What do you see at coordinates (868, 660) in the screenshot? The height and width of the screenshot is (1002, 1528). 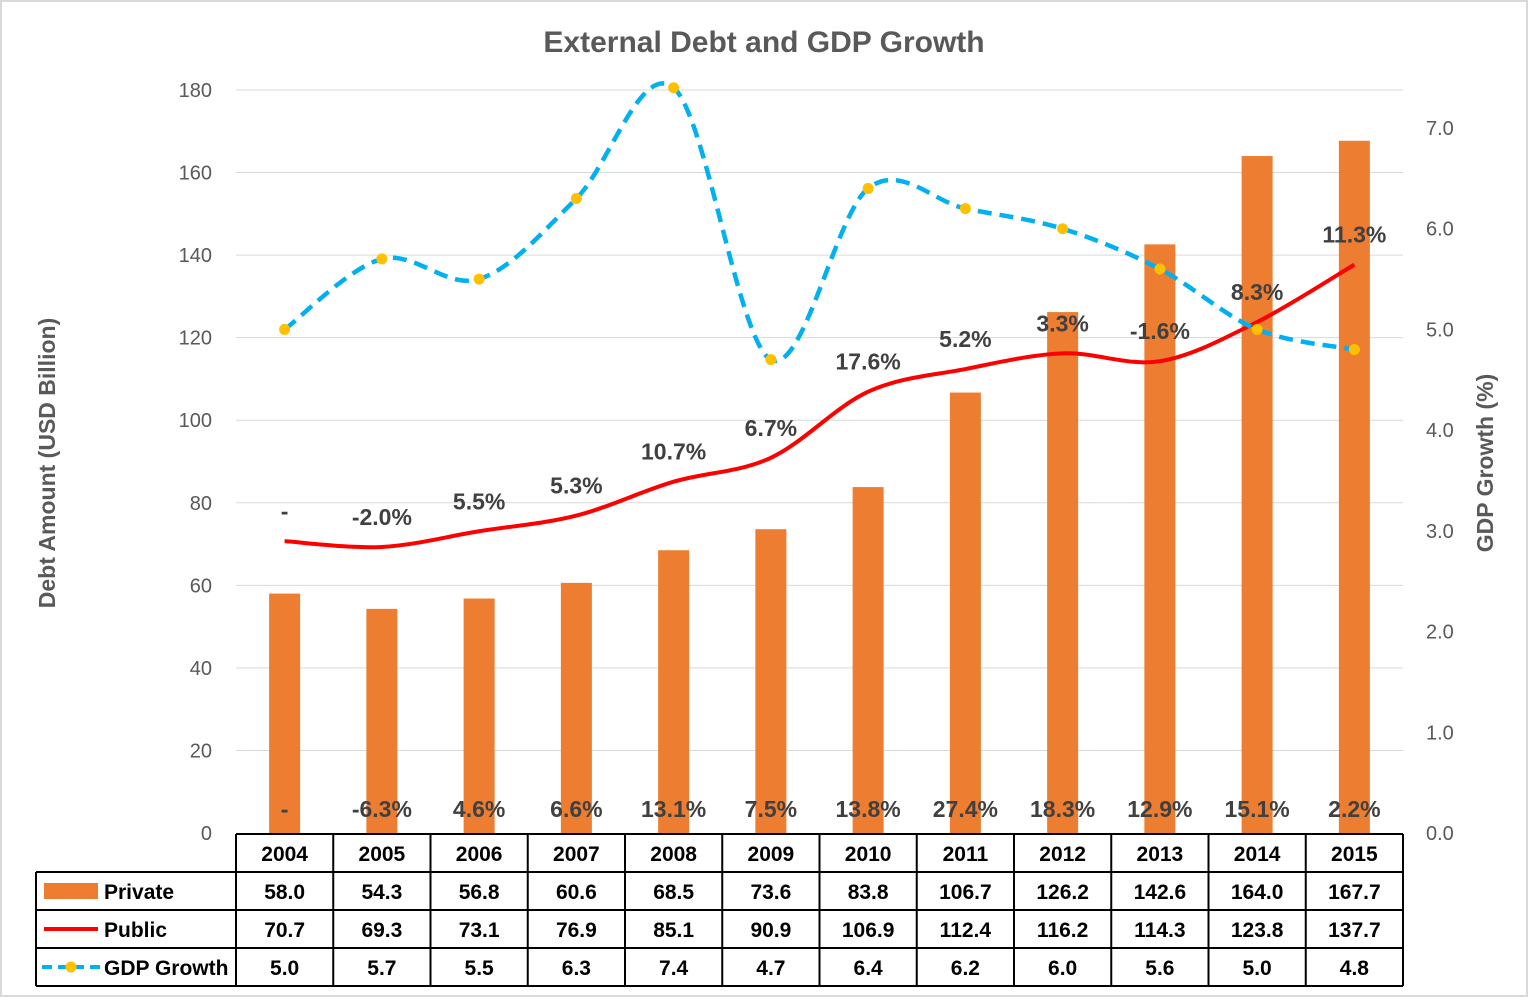 I see `bar-private-2010` at bounding box center [868, 660].